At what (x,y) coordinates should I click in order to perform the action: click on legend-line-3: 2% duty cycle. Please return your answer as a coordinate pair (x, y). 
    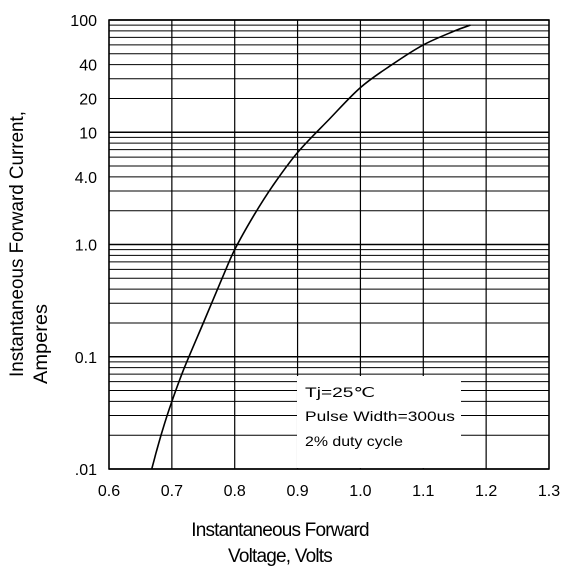
    Looking at the image, I should click on (354, 441).